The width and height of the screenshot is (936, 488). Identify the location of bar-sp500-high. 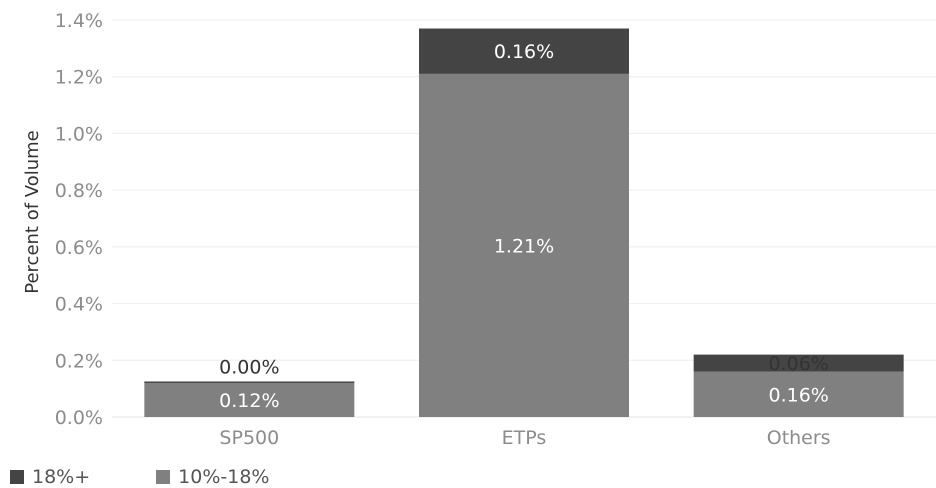
(249, 382).